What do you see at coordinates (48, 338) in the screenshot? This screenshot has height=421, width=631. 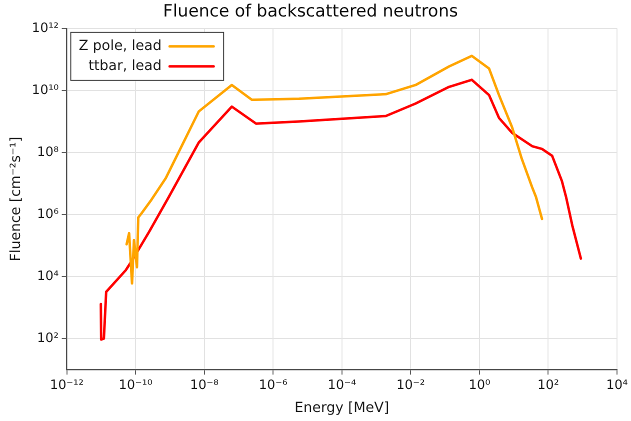 I see `y-tick-label: 10²` at bounding box center [48, 338].